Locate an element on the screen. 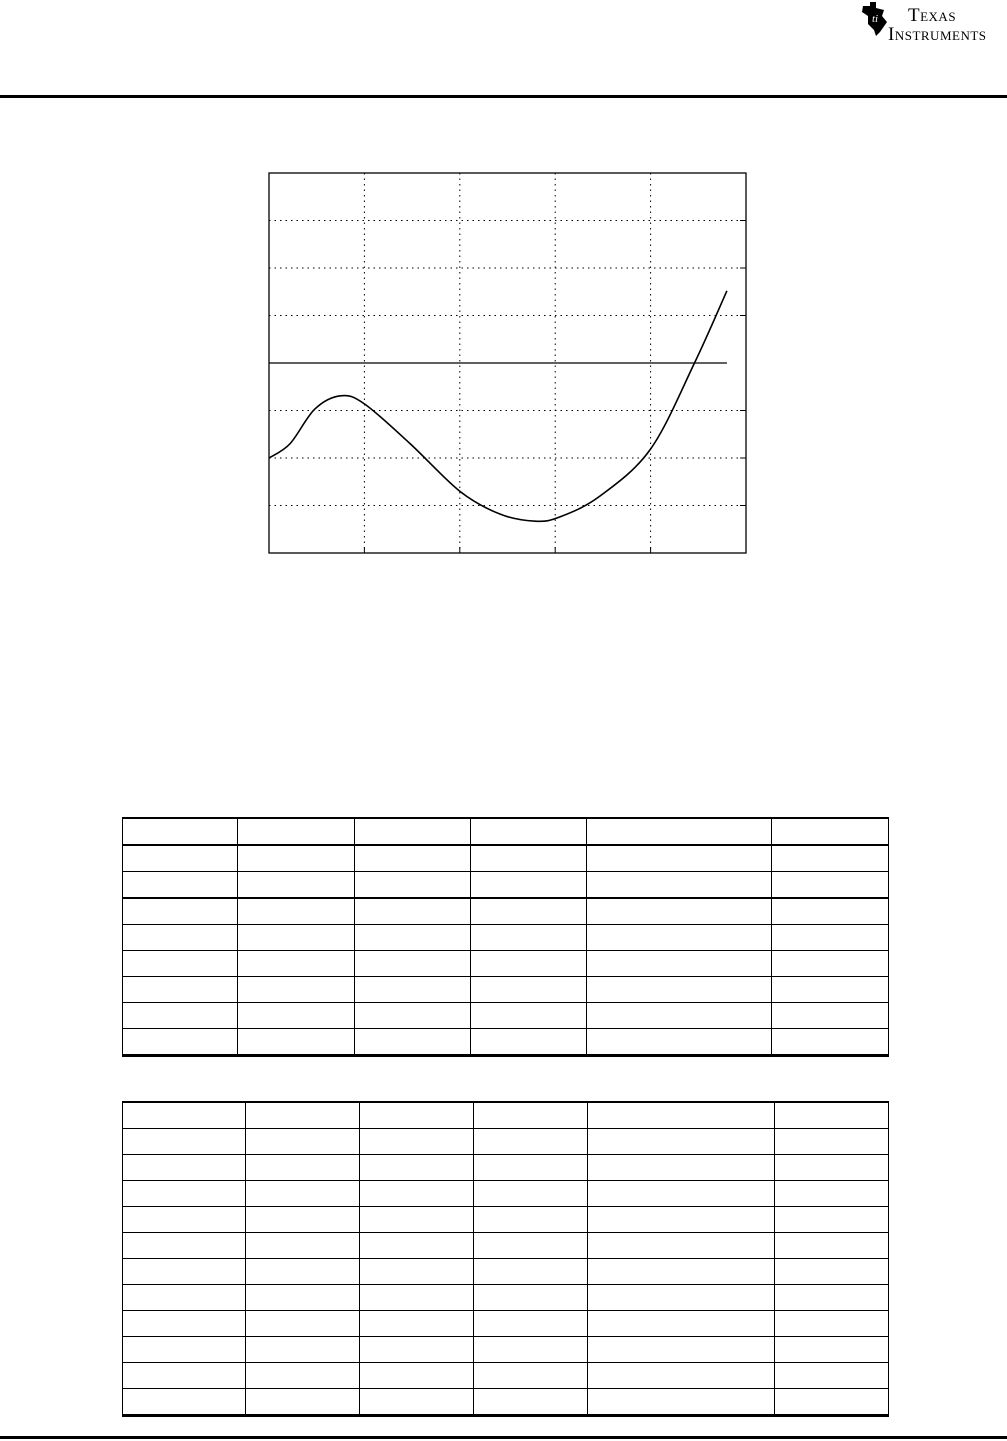 Image resolution: width=1007 pixels, height=1441 pixels. series-line is located at coordinates (498, 406).